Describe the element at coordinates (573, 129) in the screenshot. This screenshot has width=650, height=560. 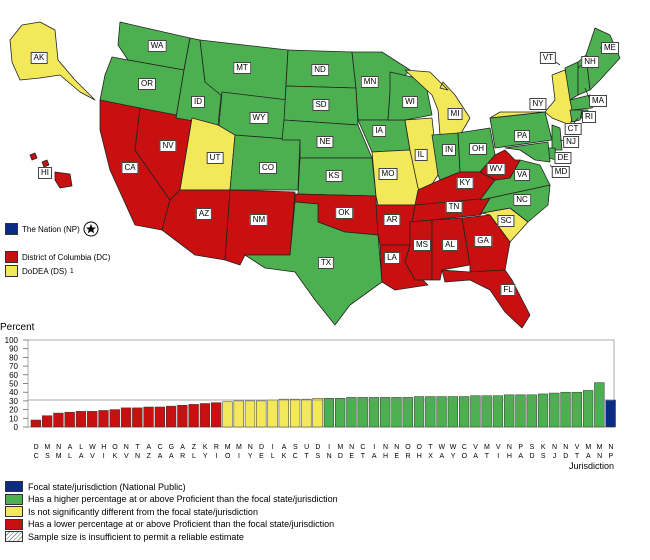
I see `state-label-CT: CT` at that location.